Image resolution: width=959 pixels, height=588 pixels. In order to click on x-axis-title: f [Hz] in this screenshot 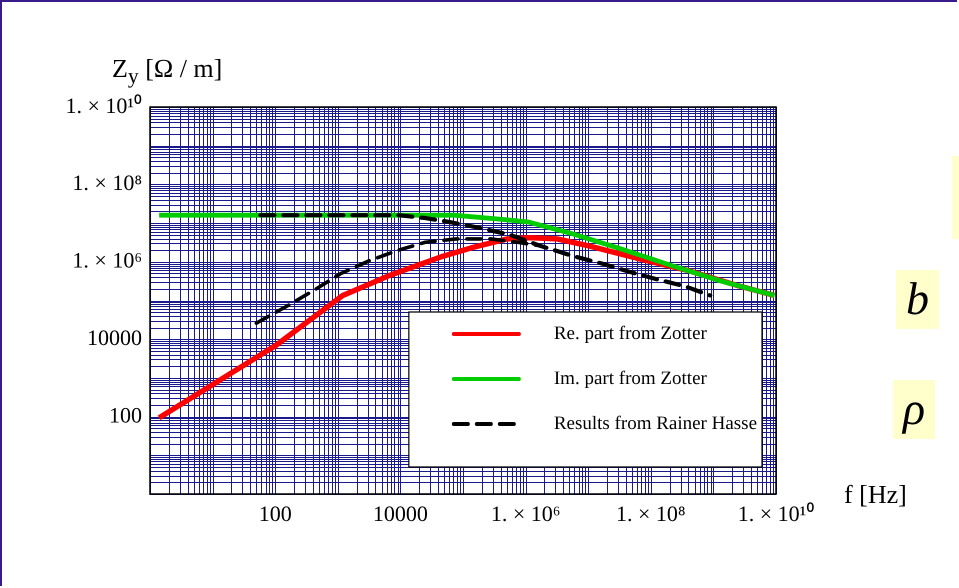, I will do `click(875, 495)`.